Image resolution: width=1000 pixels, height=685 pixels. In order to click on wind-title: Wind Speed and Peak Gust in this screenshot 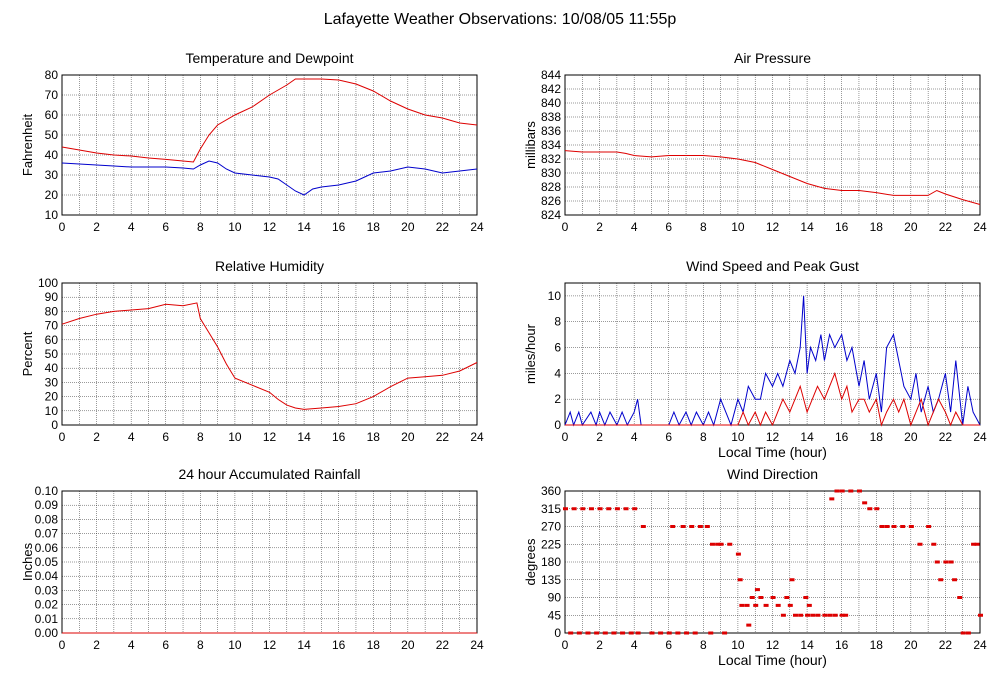, I will do `click(772, 266)`.